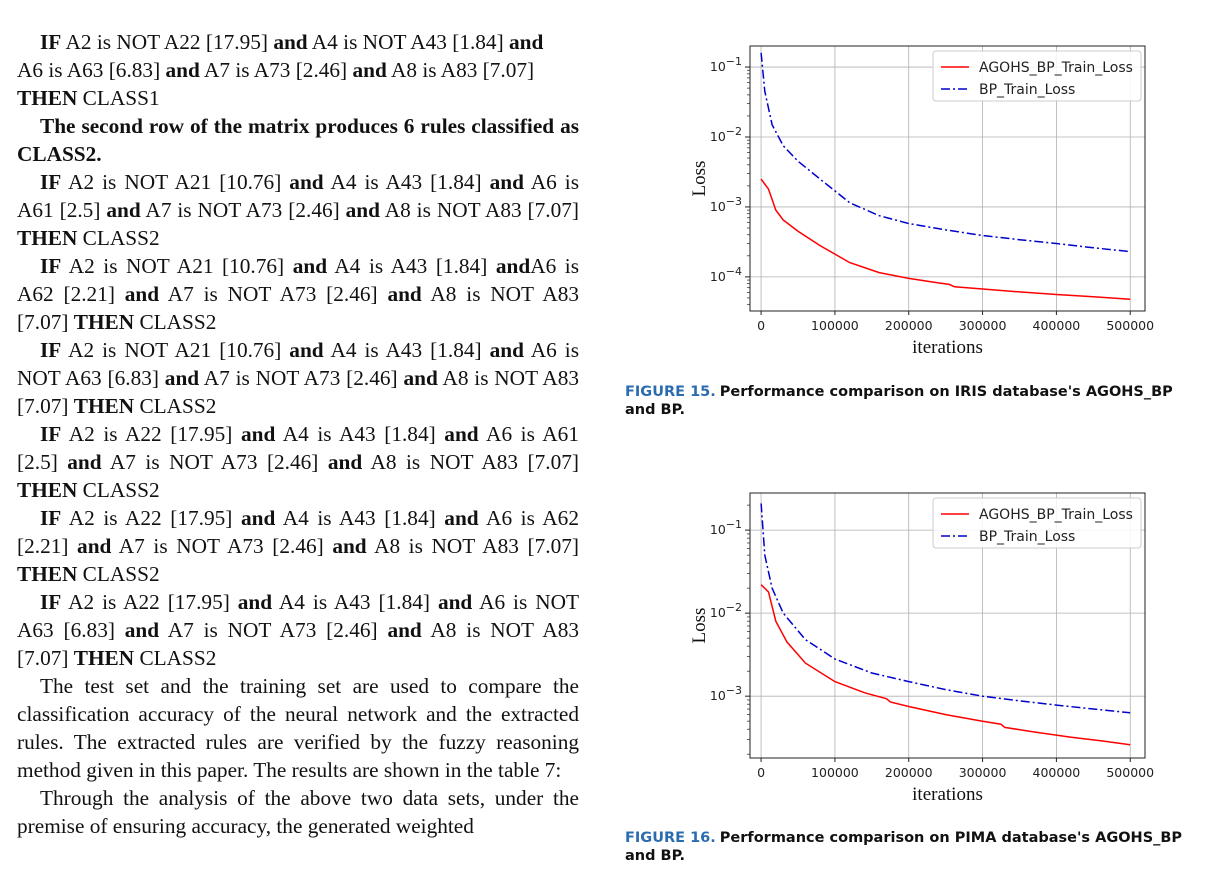 This screenshot has width=1212, height=876. Describe the element at coordinates (408, 42) in the screenshot. I see `rule-text: A4 is NOT A43 [1.84]` at that location.